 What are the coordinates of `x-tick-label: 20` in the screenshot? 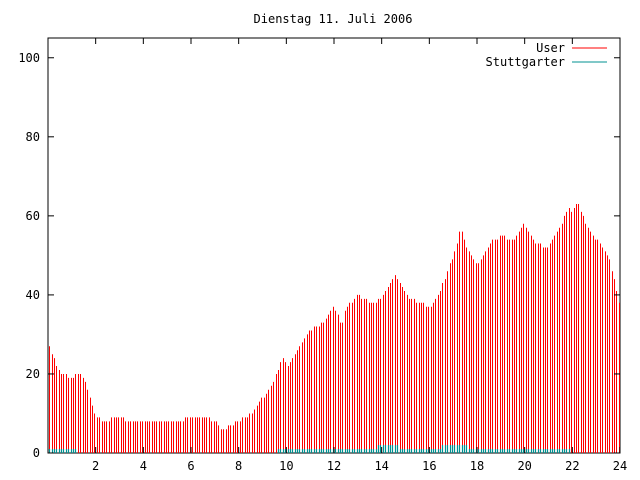 It's located at (524, 466).